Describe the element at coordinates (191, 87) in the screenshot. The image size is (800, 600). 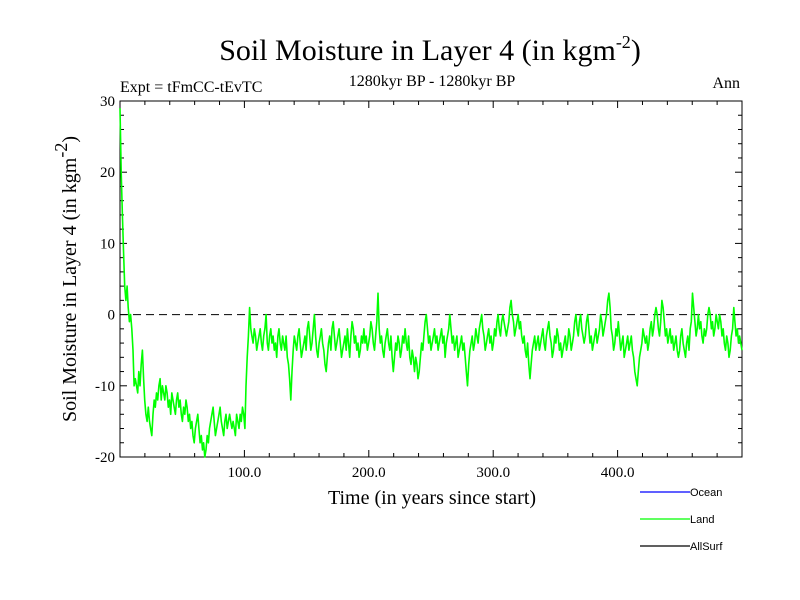
I see `experiment-label: Expt = tFmCC-tEvTC` at that location.